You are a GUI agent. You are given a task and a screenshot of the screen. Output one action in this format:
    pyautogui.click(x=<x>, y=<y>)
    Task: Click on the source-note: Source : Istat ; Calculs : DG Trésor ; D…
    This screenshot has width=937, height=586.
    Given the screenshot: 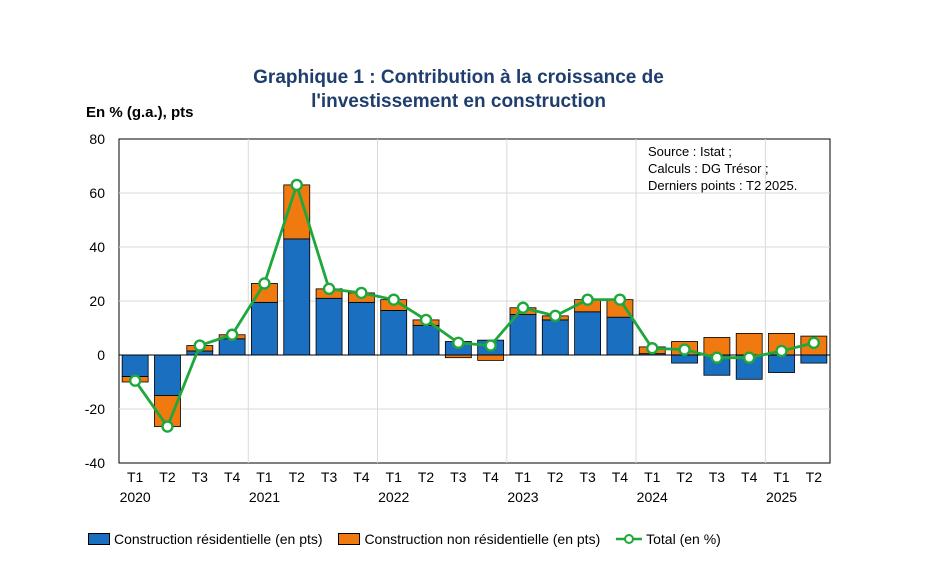 What is the action you would take?
    pyautogui.click(x=722, y=168)
    